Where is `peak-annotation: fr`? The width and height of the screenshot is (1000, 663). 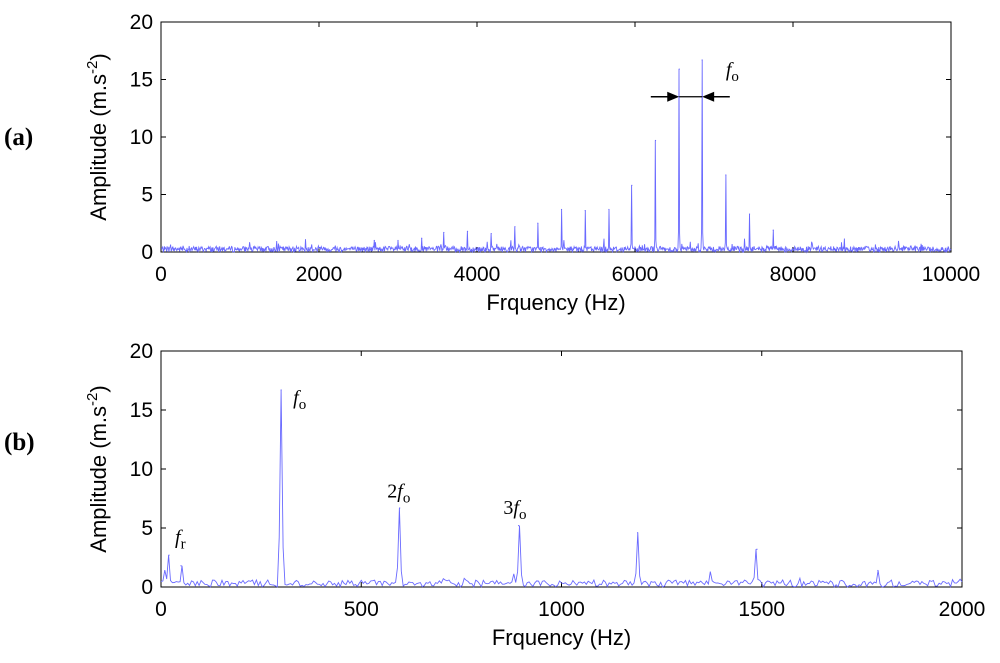
peak-annotation: fr is located at coordinates (180, 539).